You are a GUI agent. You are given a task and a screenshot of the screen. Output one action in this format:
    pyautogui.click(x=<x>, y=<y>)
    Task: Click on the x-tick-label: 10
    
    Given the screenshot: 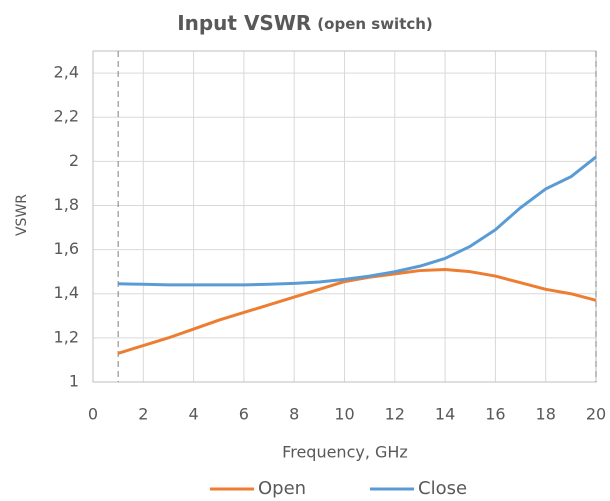 What is the action you would take?
    pyautogui.click(x=344, y=414)
    